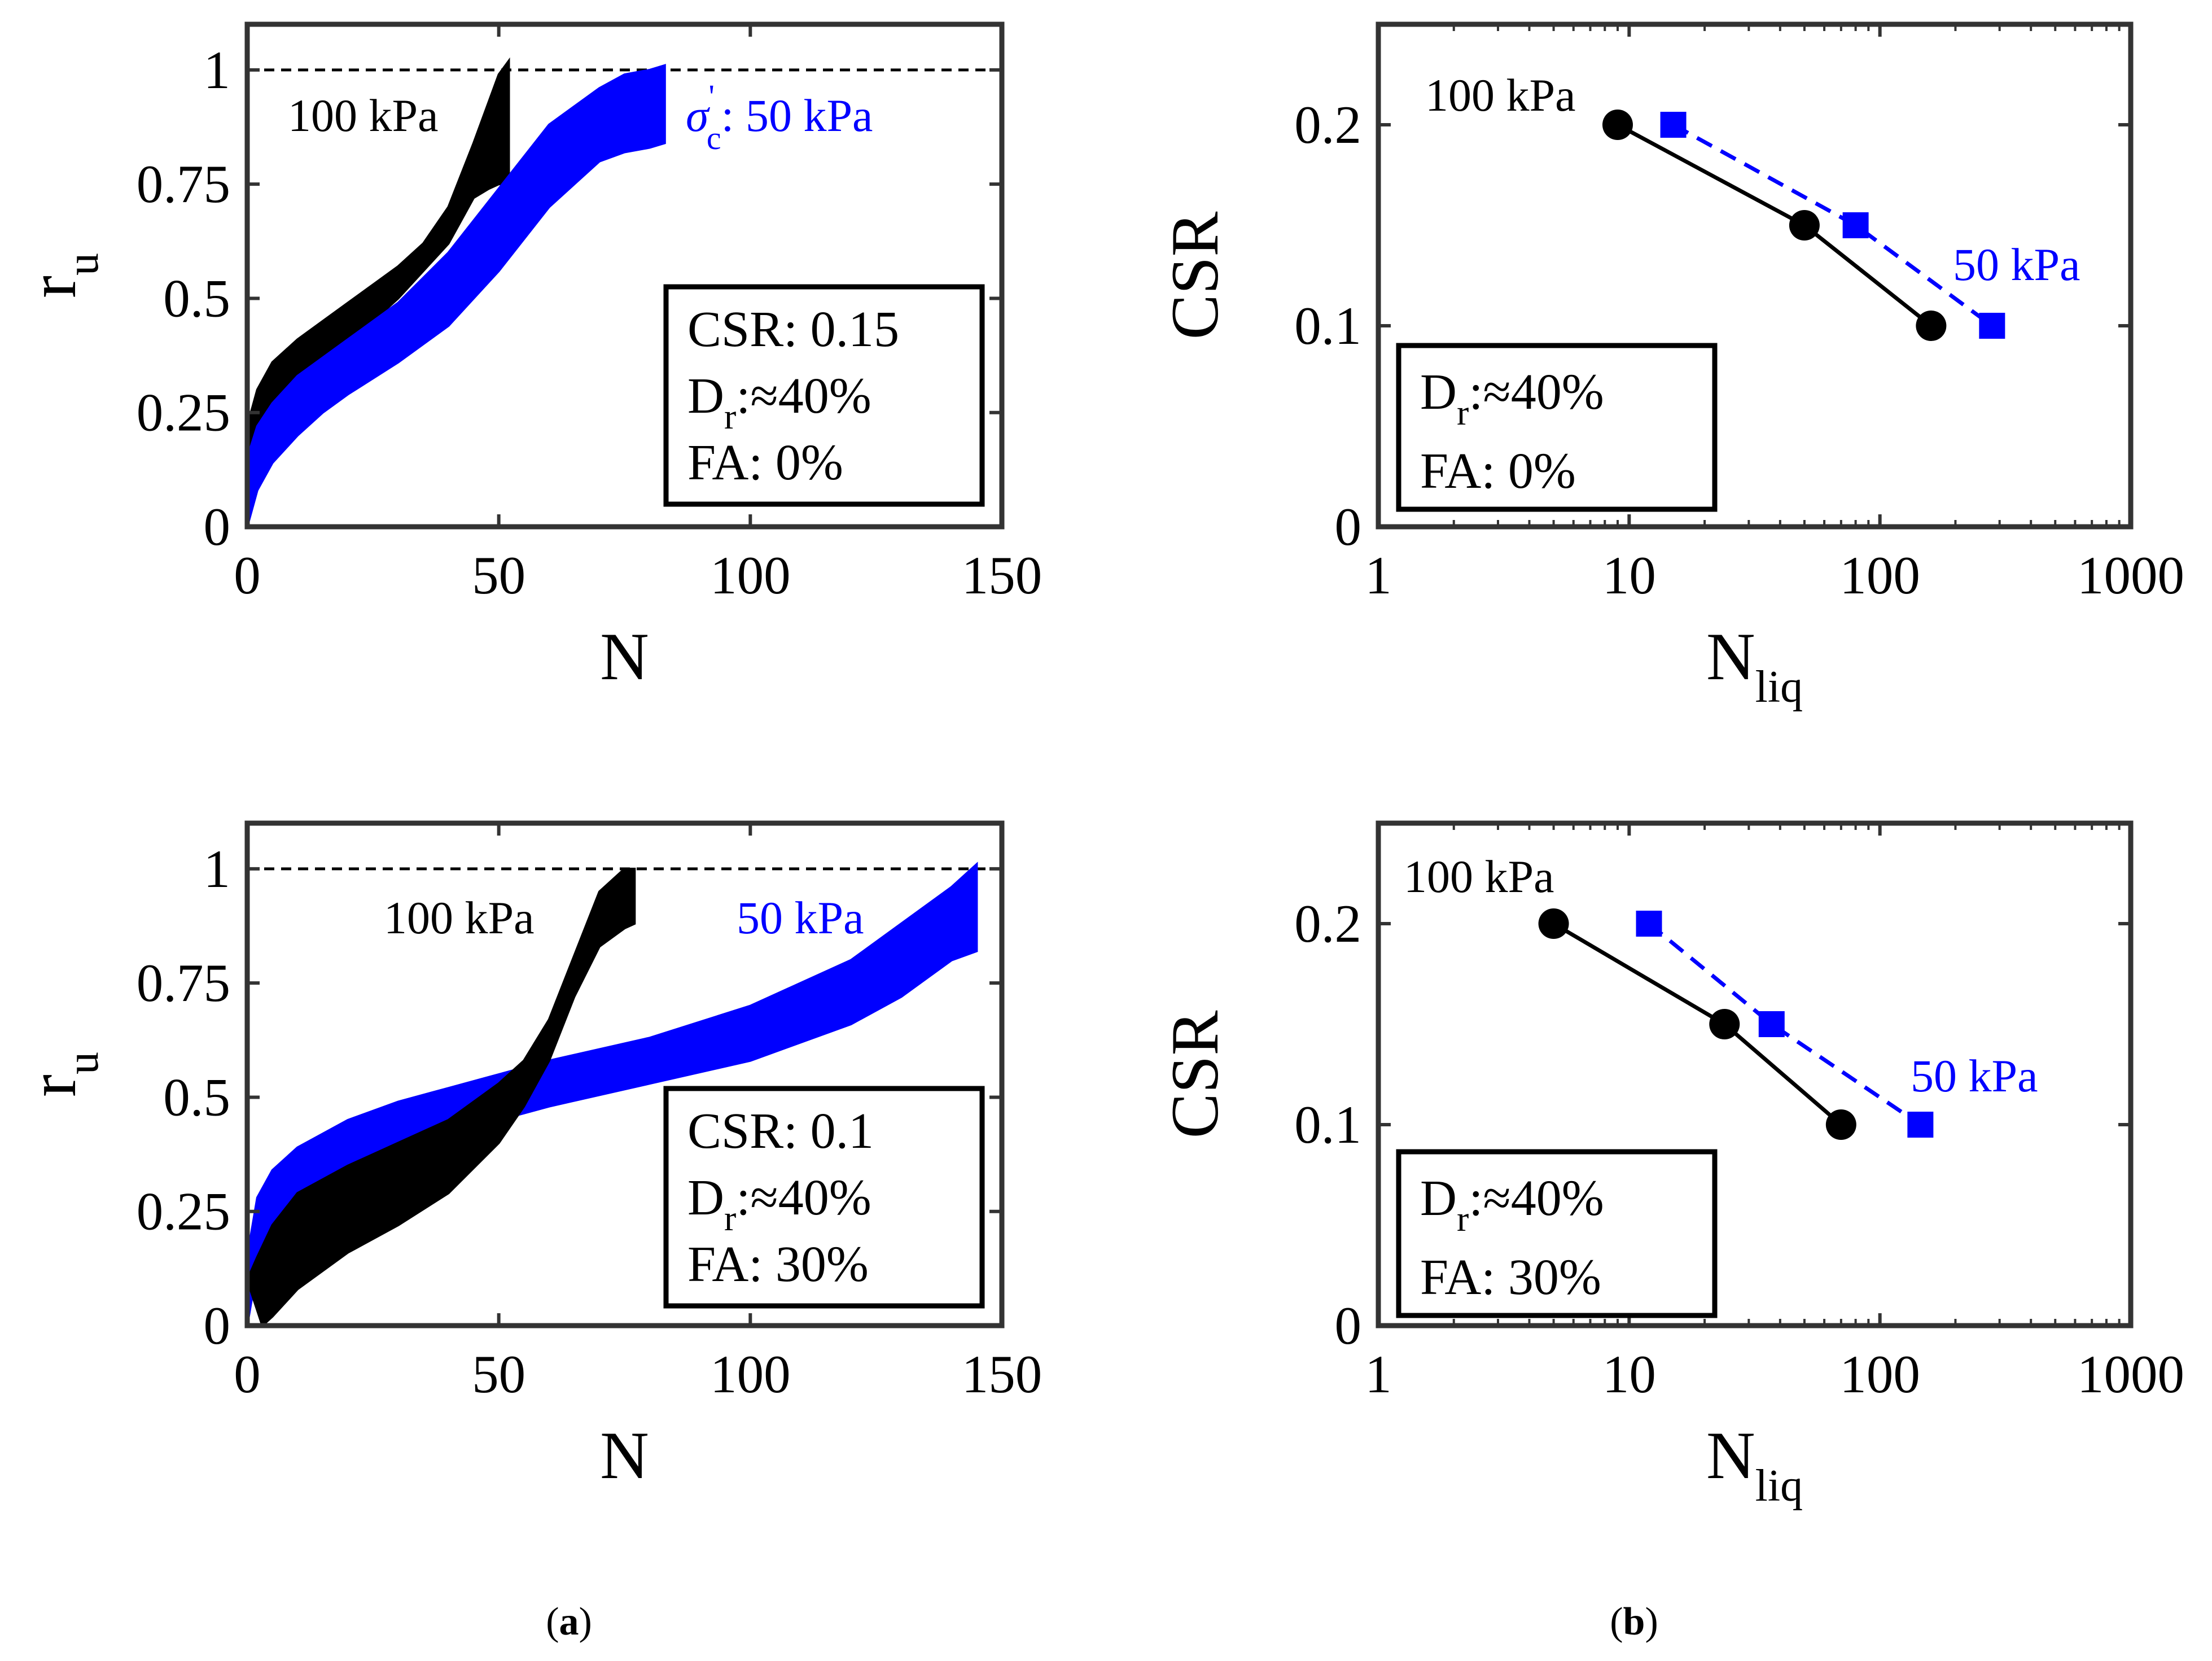 This screenshot has height=1661, width=2212. What do you see at coordinates (1634, 1621) in the screenshot?
I see `caption-b: (b)` at bounding box center [1634, 1621].